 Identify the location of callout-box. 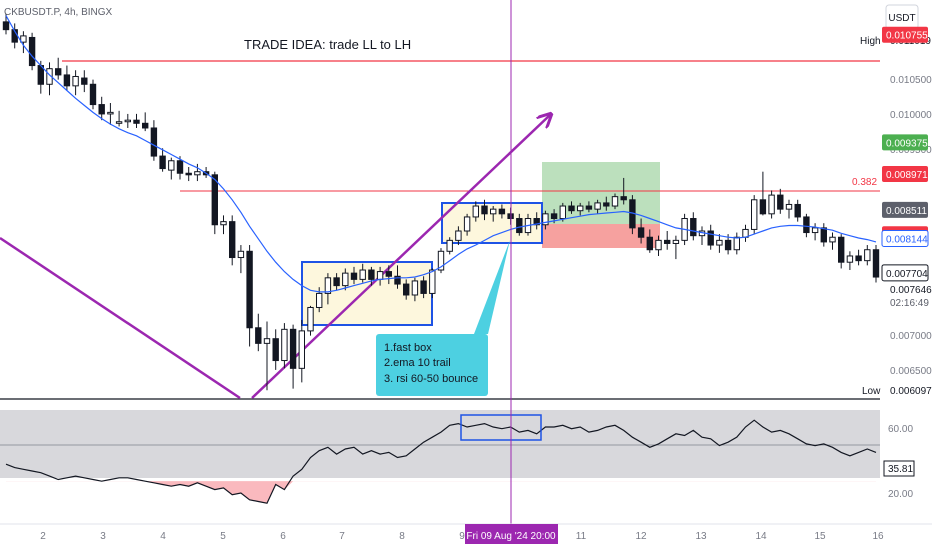
(432, 365).